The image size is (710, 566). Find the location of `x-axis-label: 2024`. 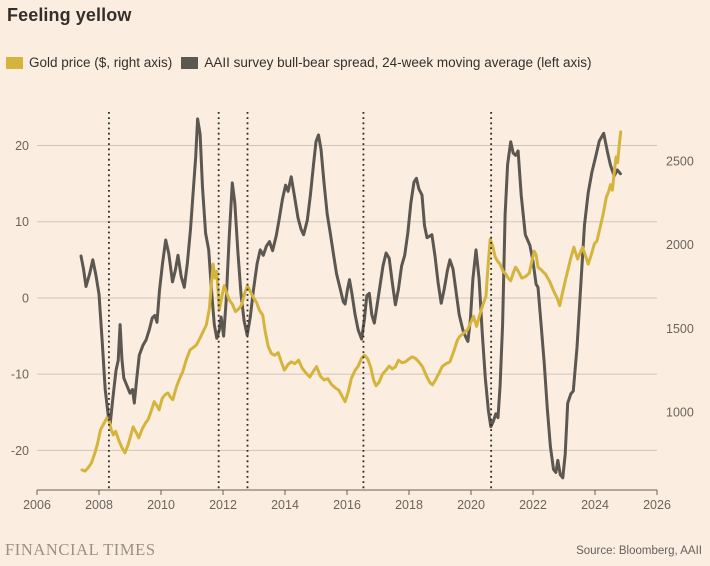

x-axis-label: 2024 is located at coordinates (595, 505).